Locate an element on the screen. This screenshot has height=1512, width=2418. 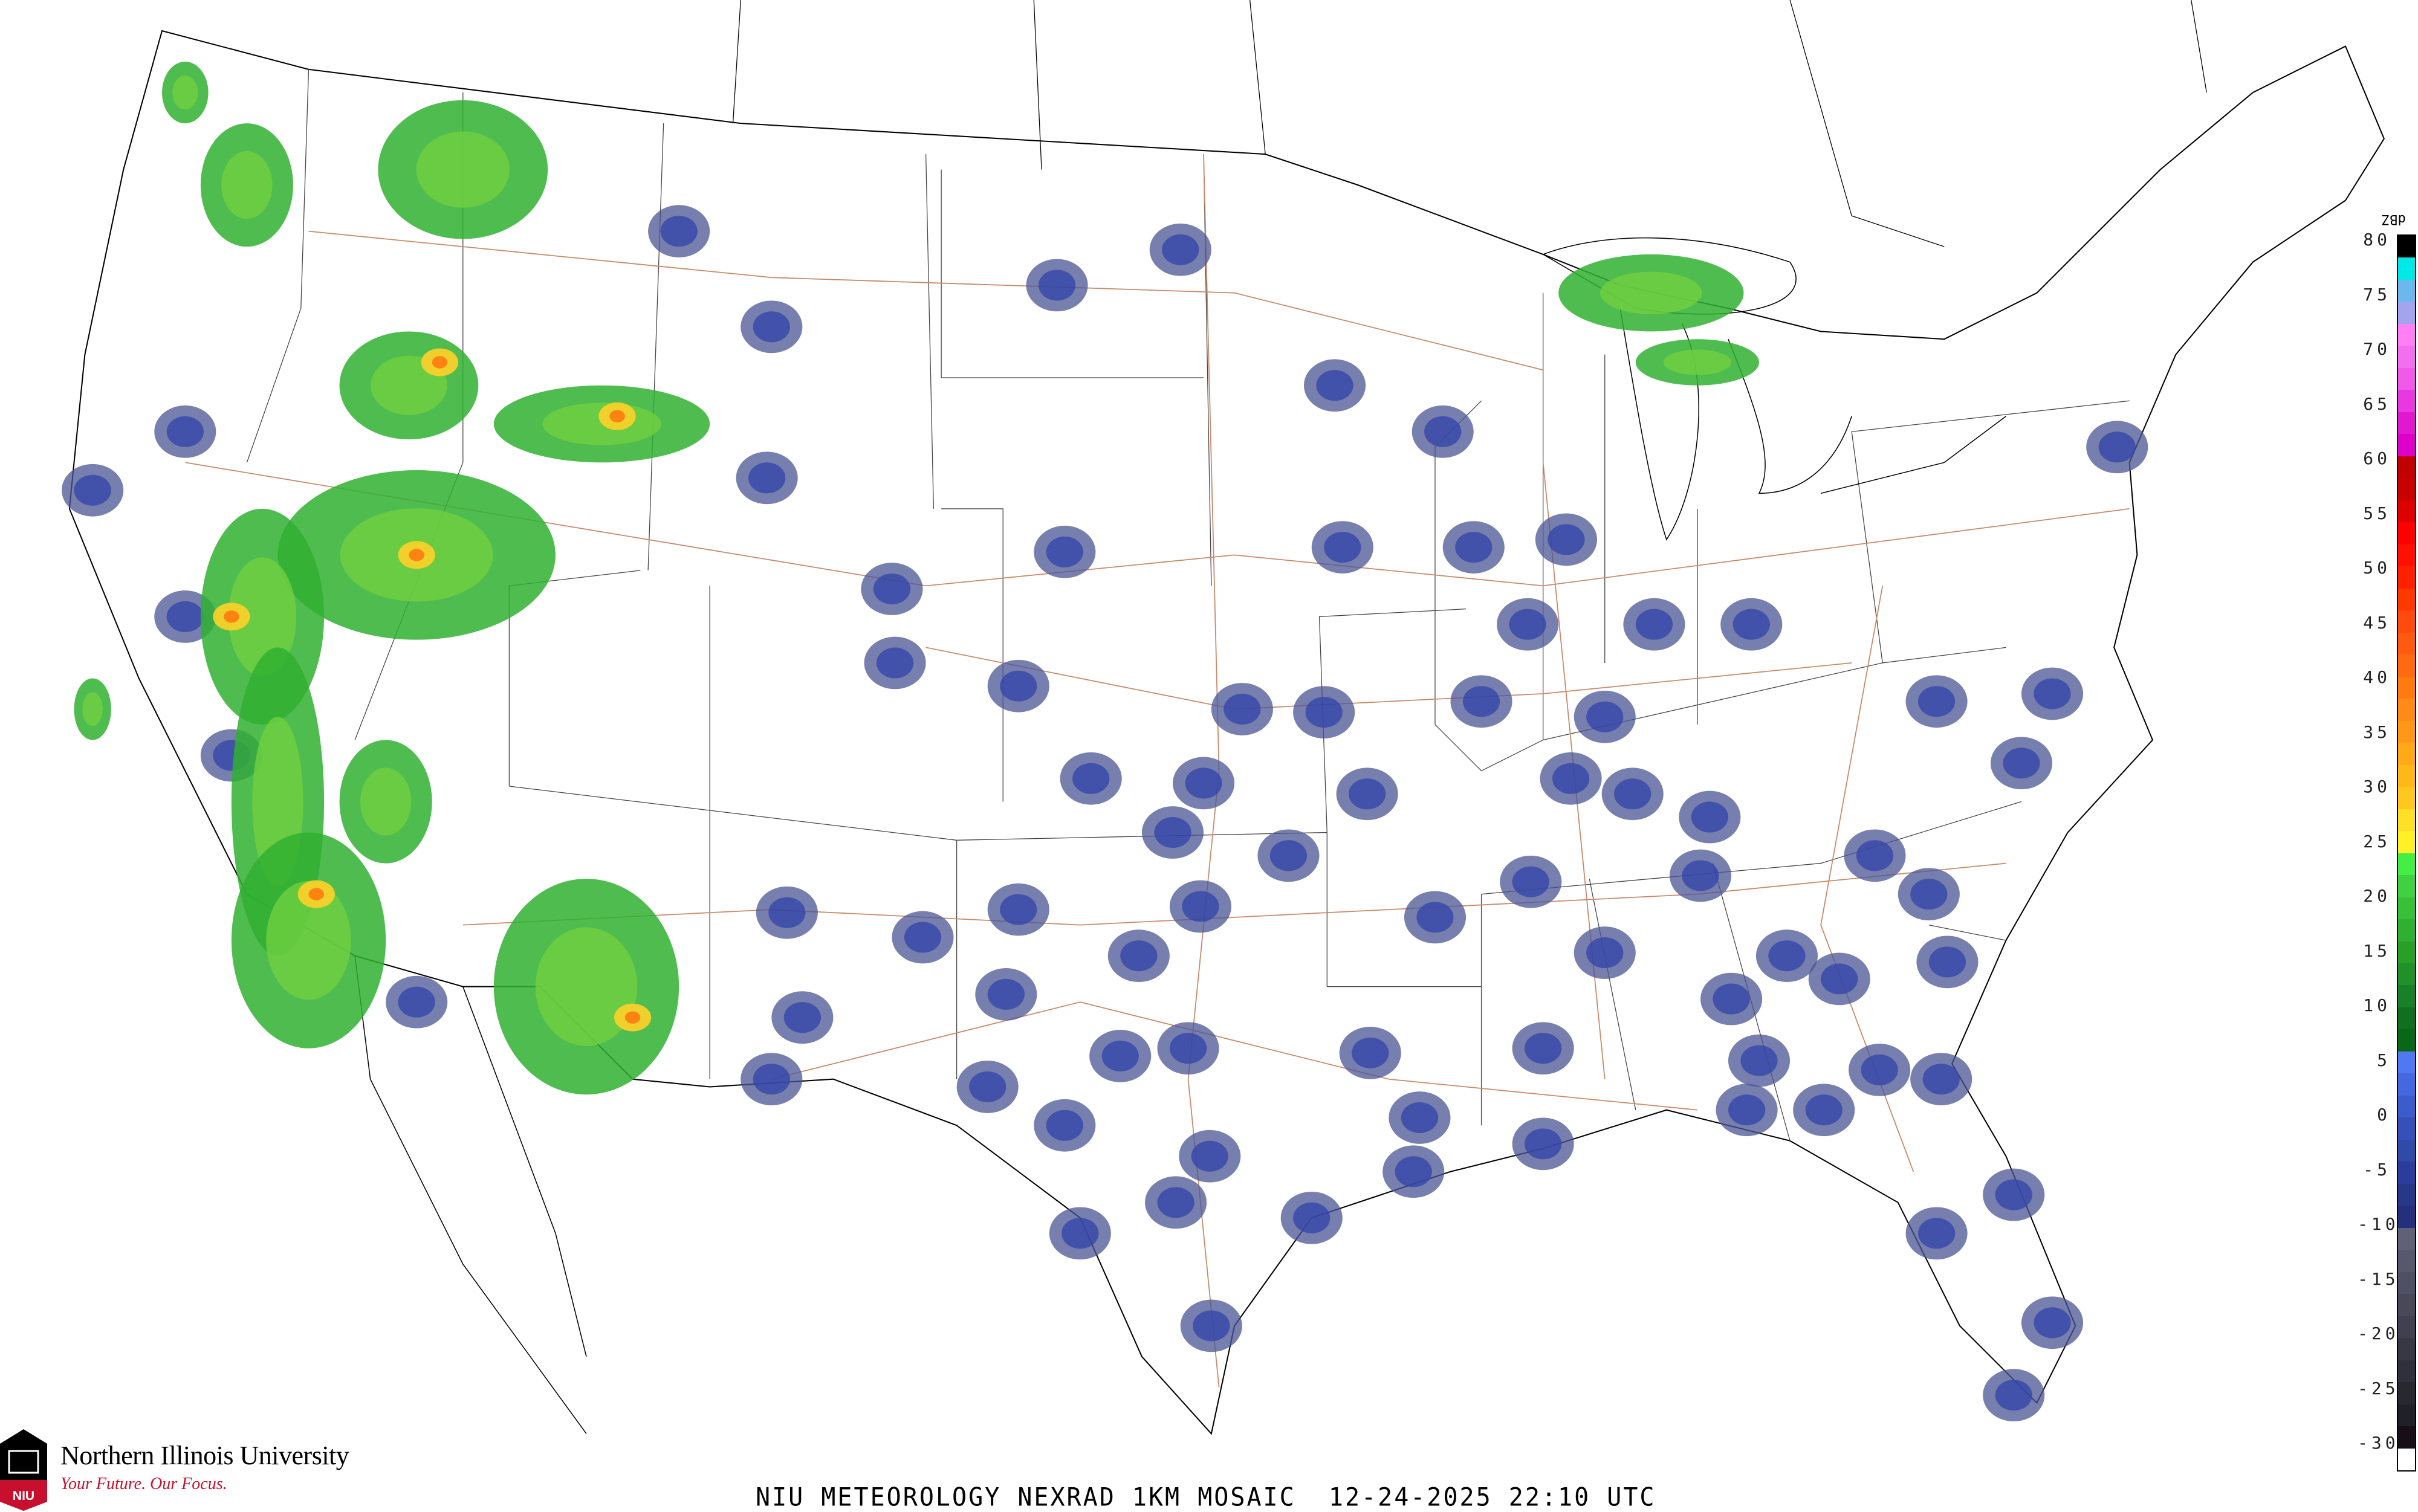
legend-tick: 75 is located at coordinates (2377, 294).